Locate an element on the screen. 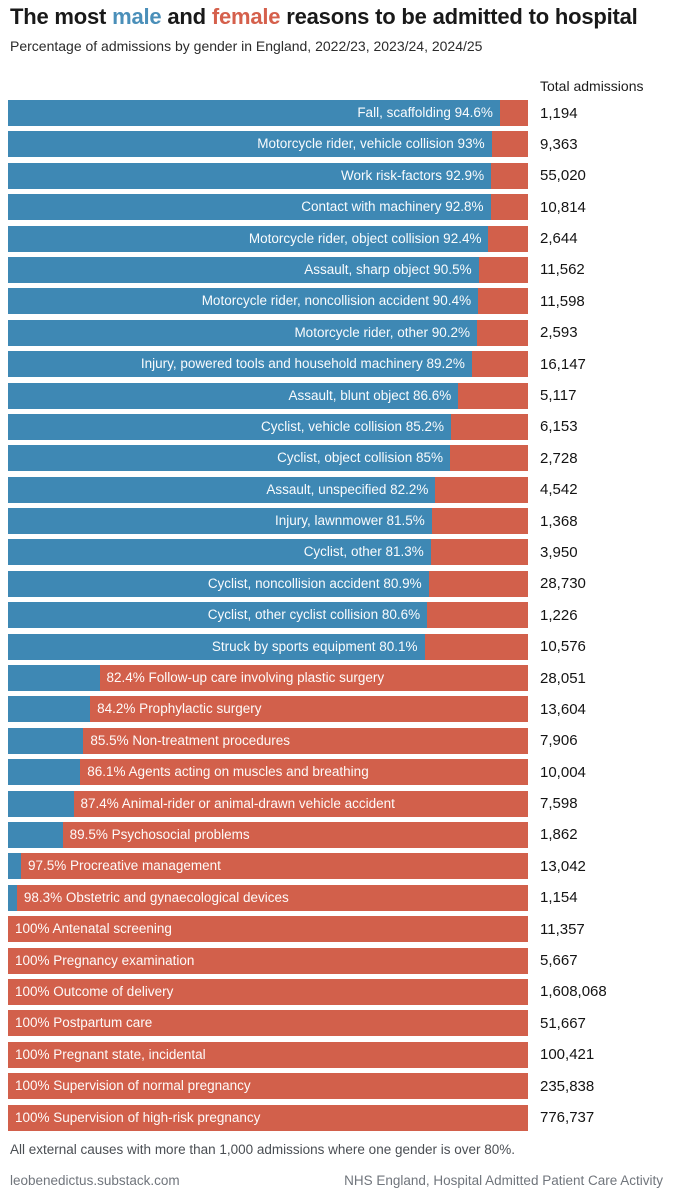 This screenshot has width=673, height=1200. total-admissions-value: 1,194 is located at coordinates (559, 113).